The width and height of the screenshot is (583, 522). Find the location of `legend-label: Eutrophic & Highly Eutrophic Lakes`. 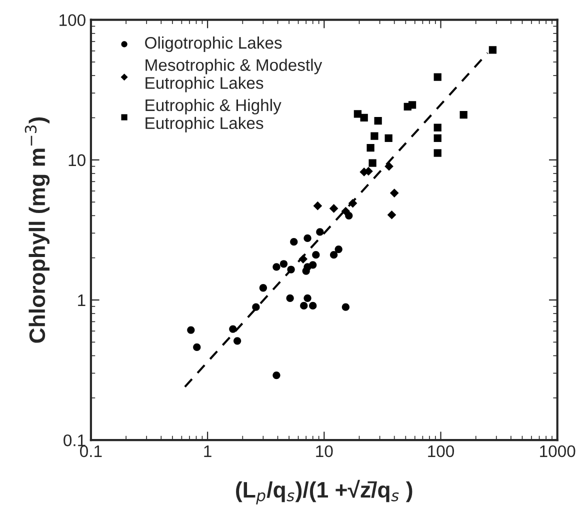

legend-label: Eutrophic & Highly Eutrophic Lakes is located at coordinates (214, 115).